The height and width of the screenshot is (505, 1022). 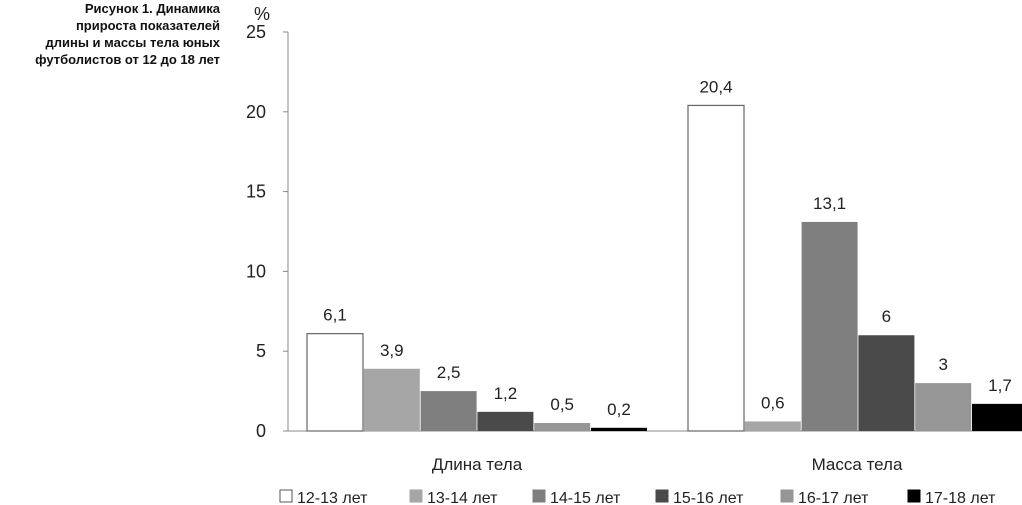 I want to click on data-label: 20,4, so click(x=715, y=86).